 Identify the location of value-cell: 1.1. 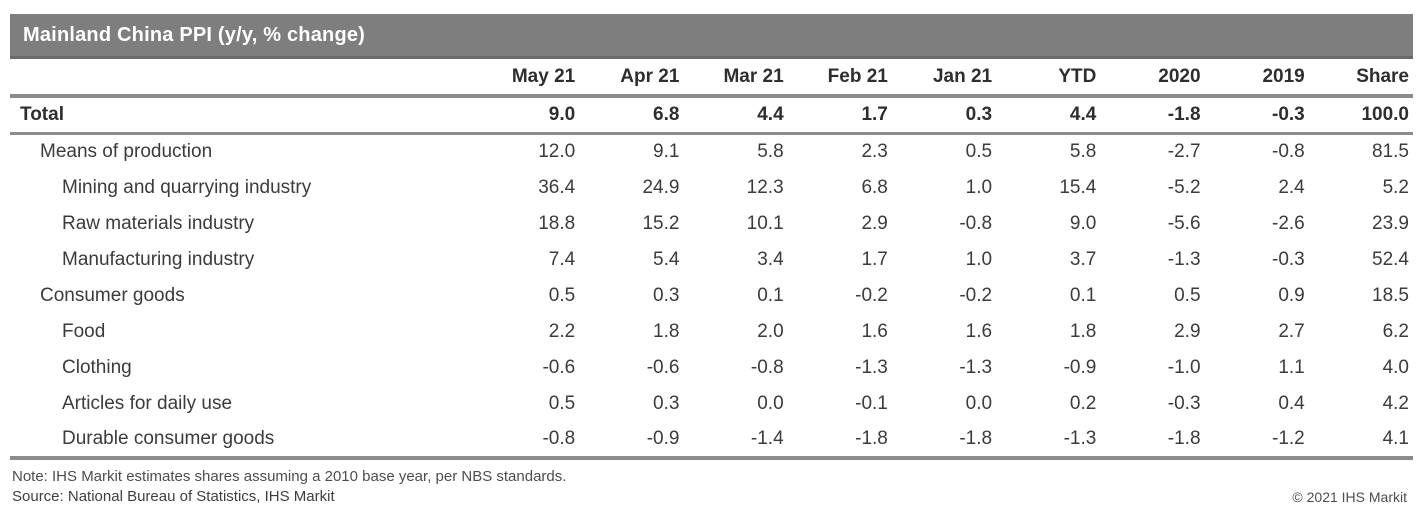
(1291, 367).